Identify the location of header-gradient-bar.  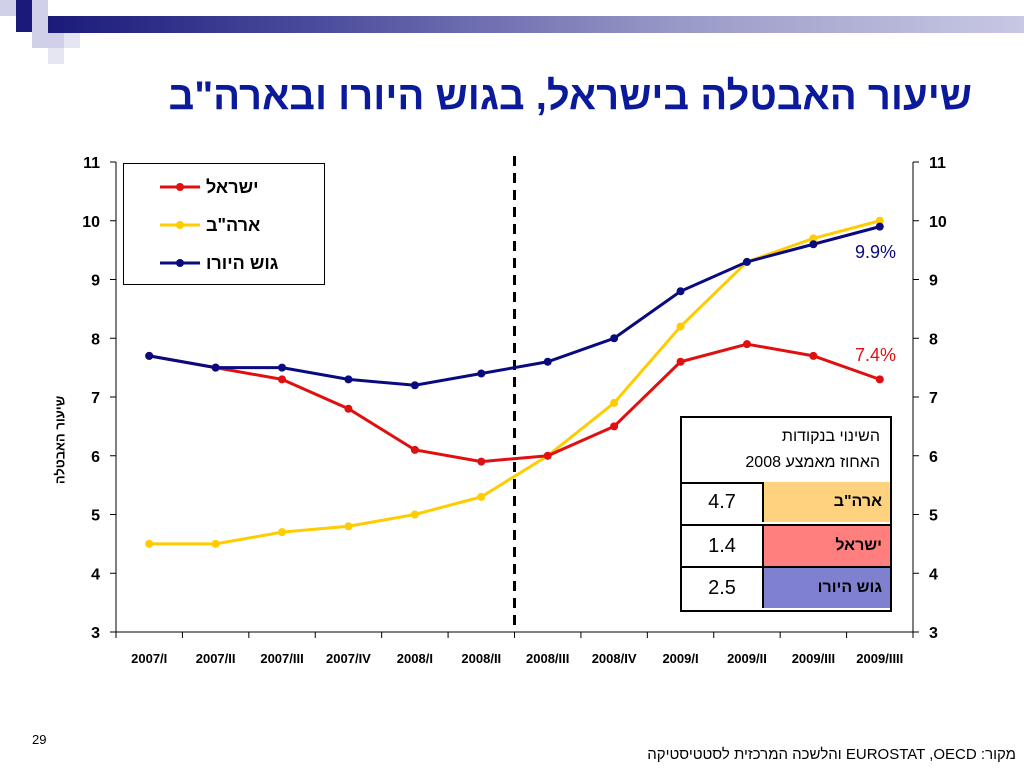
(536, 24).